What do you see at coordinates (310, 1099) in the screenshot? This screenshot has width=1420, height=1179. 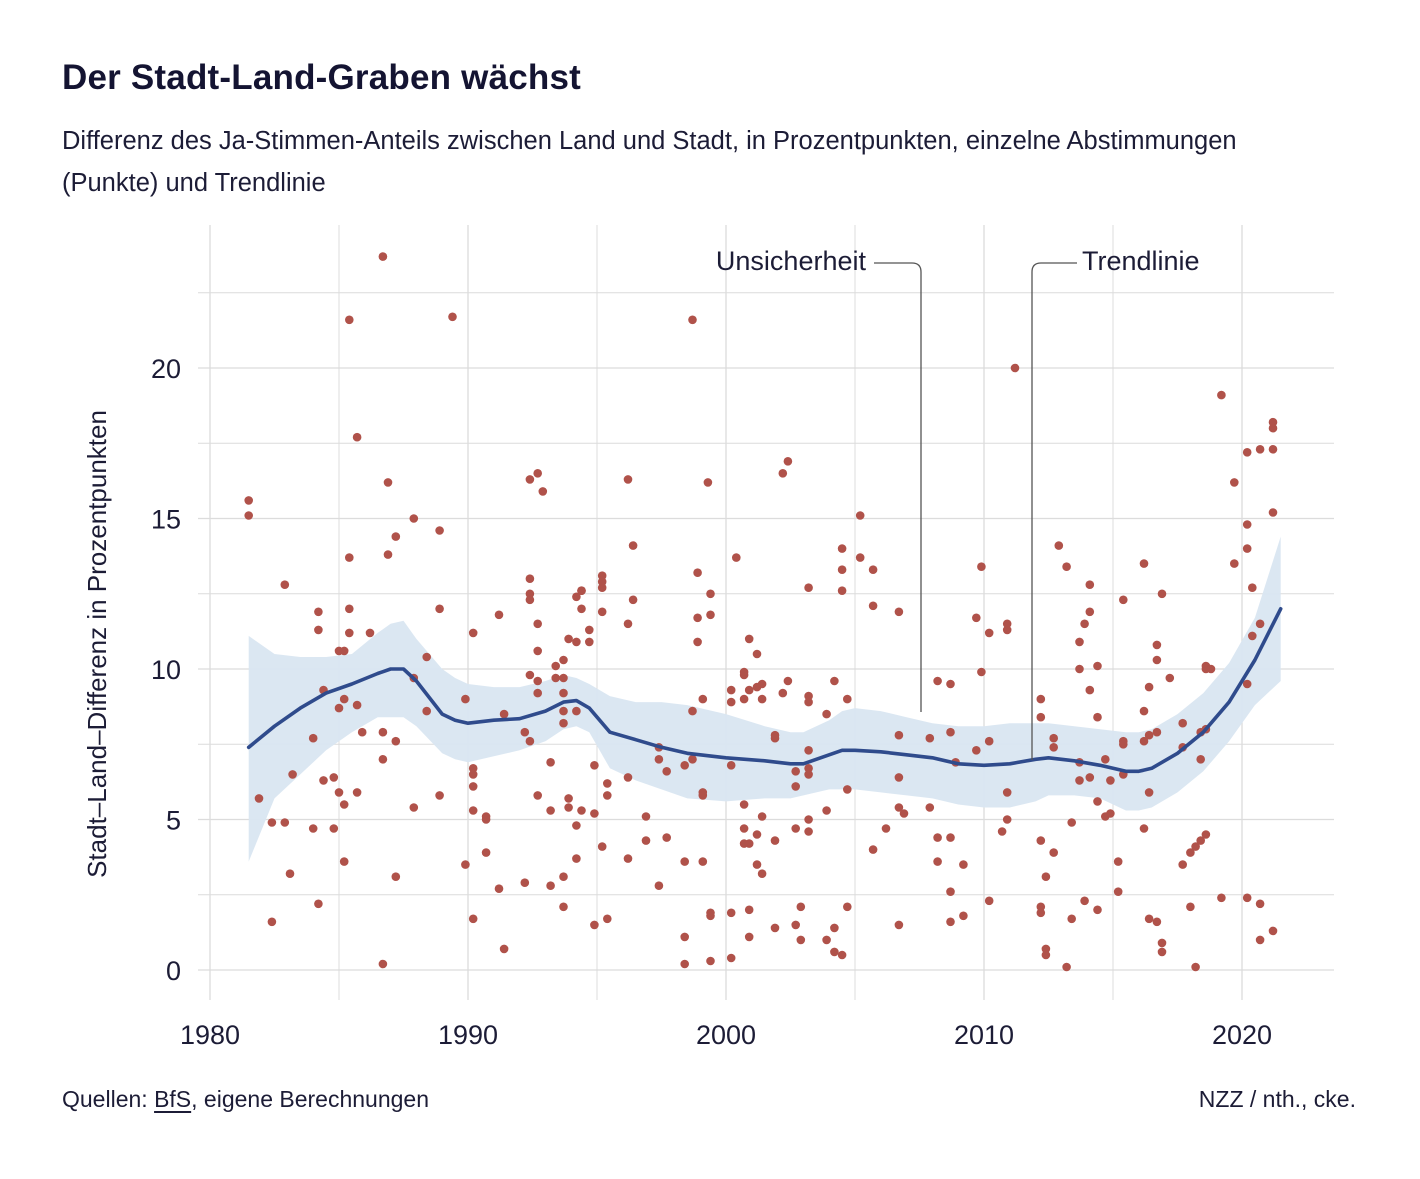 I see `source-suffix: , eigene Berechnungen` at bounding box center [310, 1099].